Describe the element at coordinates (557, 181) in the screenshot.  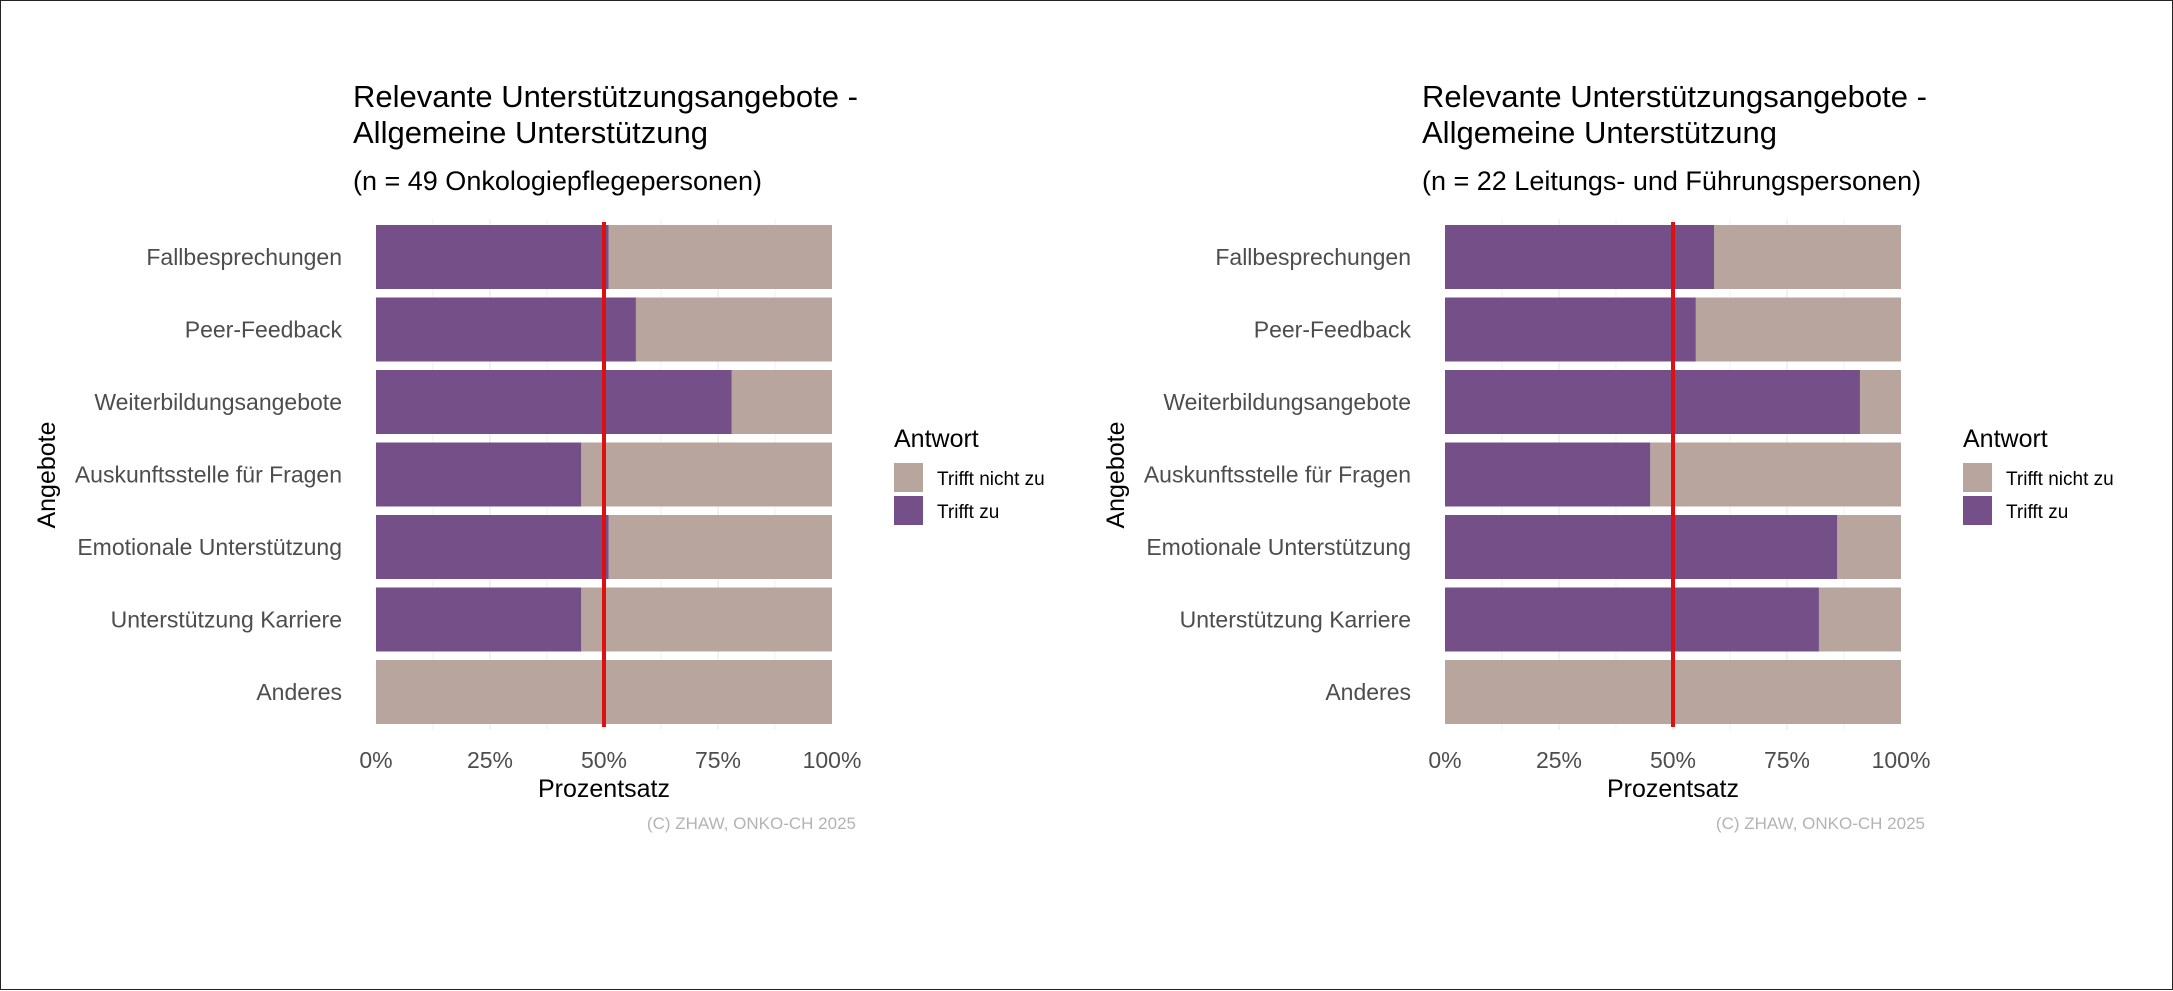
I see `chart-subtitle: (n = 49 Onkologiepflegepersonen)` at that location.